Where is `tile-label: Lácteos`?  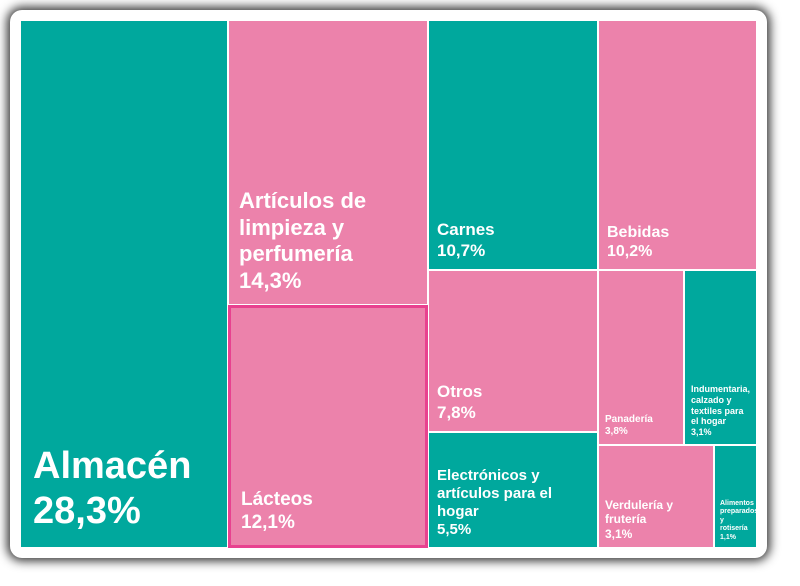
tile-label: Lácteos is located at coordinates (277, 500).